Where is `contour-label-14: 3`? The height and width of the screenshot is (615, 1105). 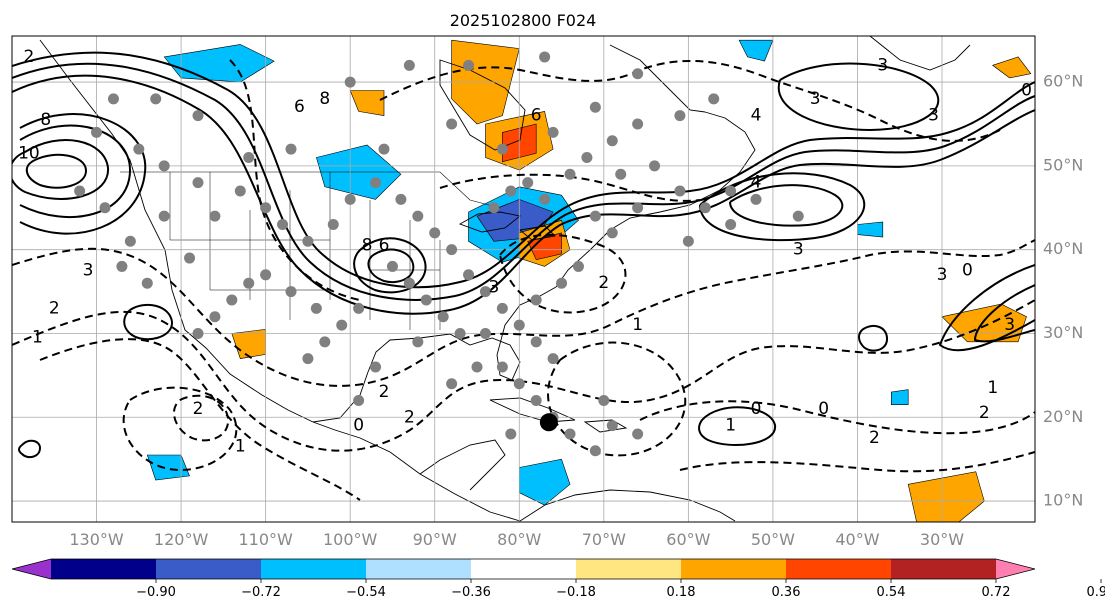
contour-label-14: 3 is located at coordinates (88, 271).